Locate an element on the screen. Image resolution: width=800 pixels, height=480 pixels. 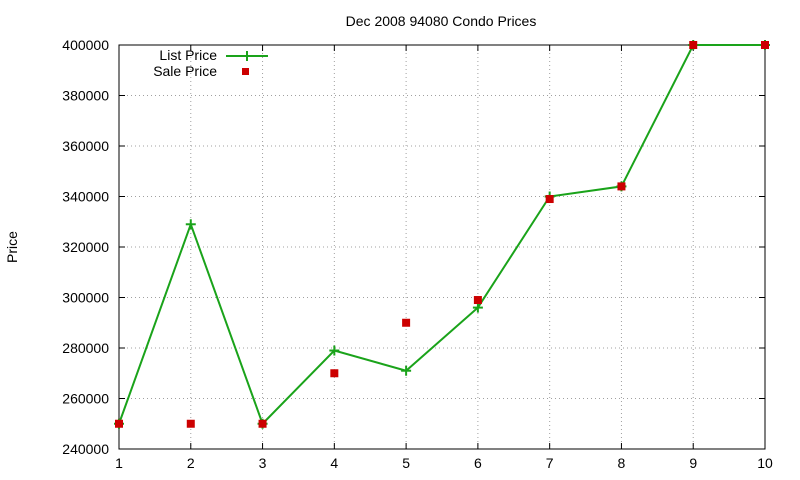
legend: List Price Sale Price is located at coordinates (210, 63).